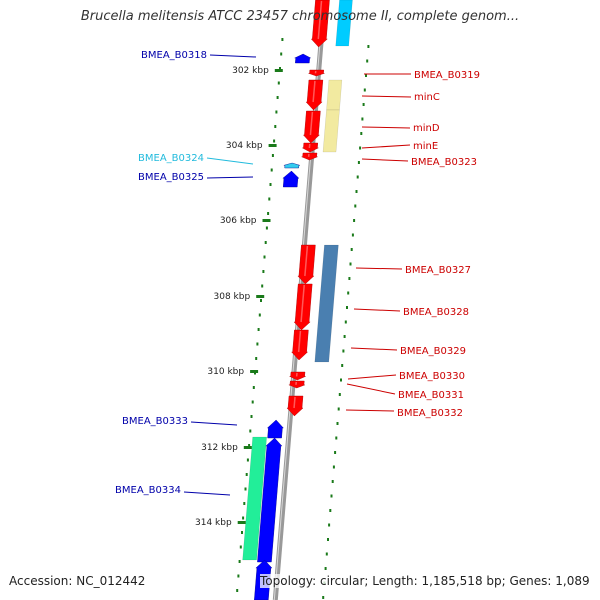  Describe the element at coordinates (232, 297) in the screenshot. I see `tick-label: 308 kbp` at that location.